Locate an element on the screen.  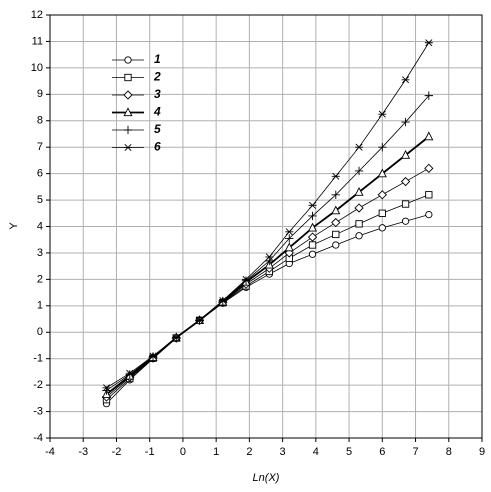
y-tick-label: 11 is located at coordinates (37, 41).